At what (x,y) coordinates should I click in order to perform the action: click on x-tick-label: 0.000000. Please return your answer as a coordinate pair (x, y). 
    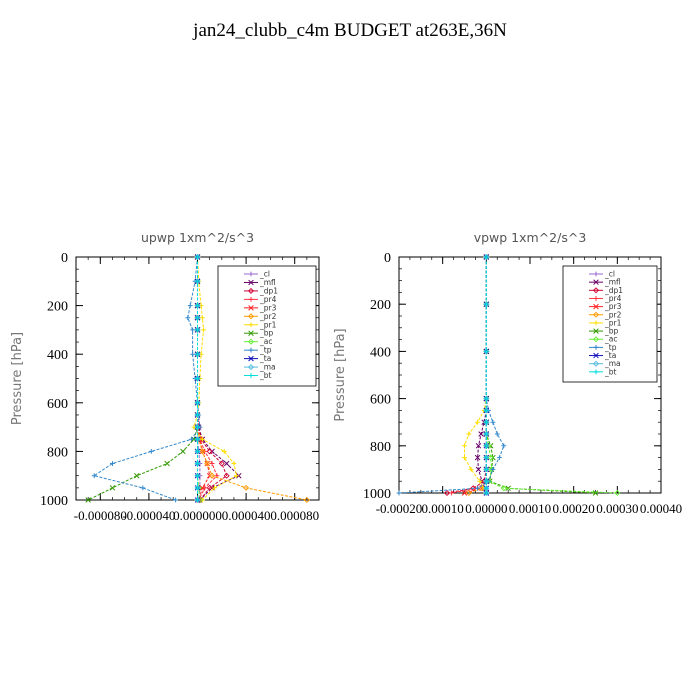
    Looking at the image, I should click on (197, 515).